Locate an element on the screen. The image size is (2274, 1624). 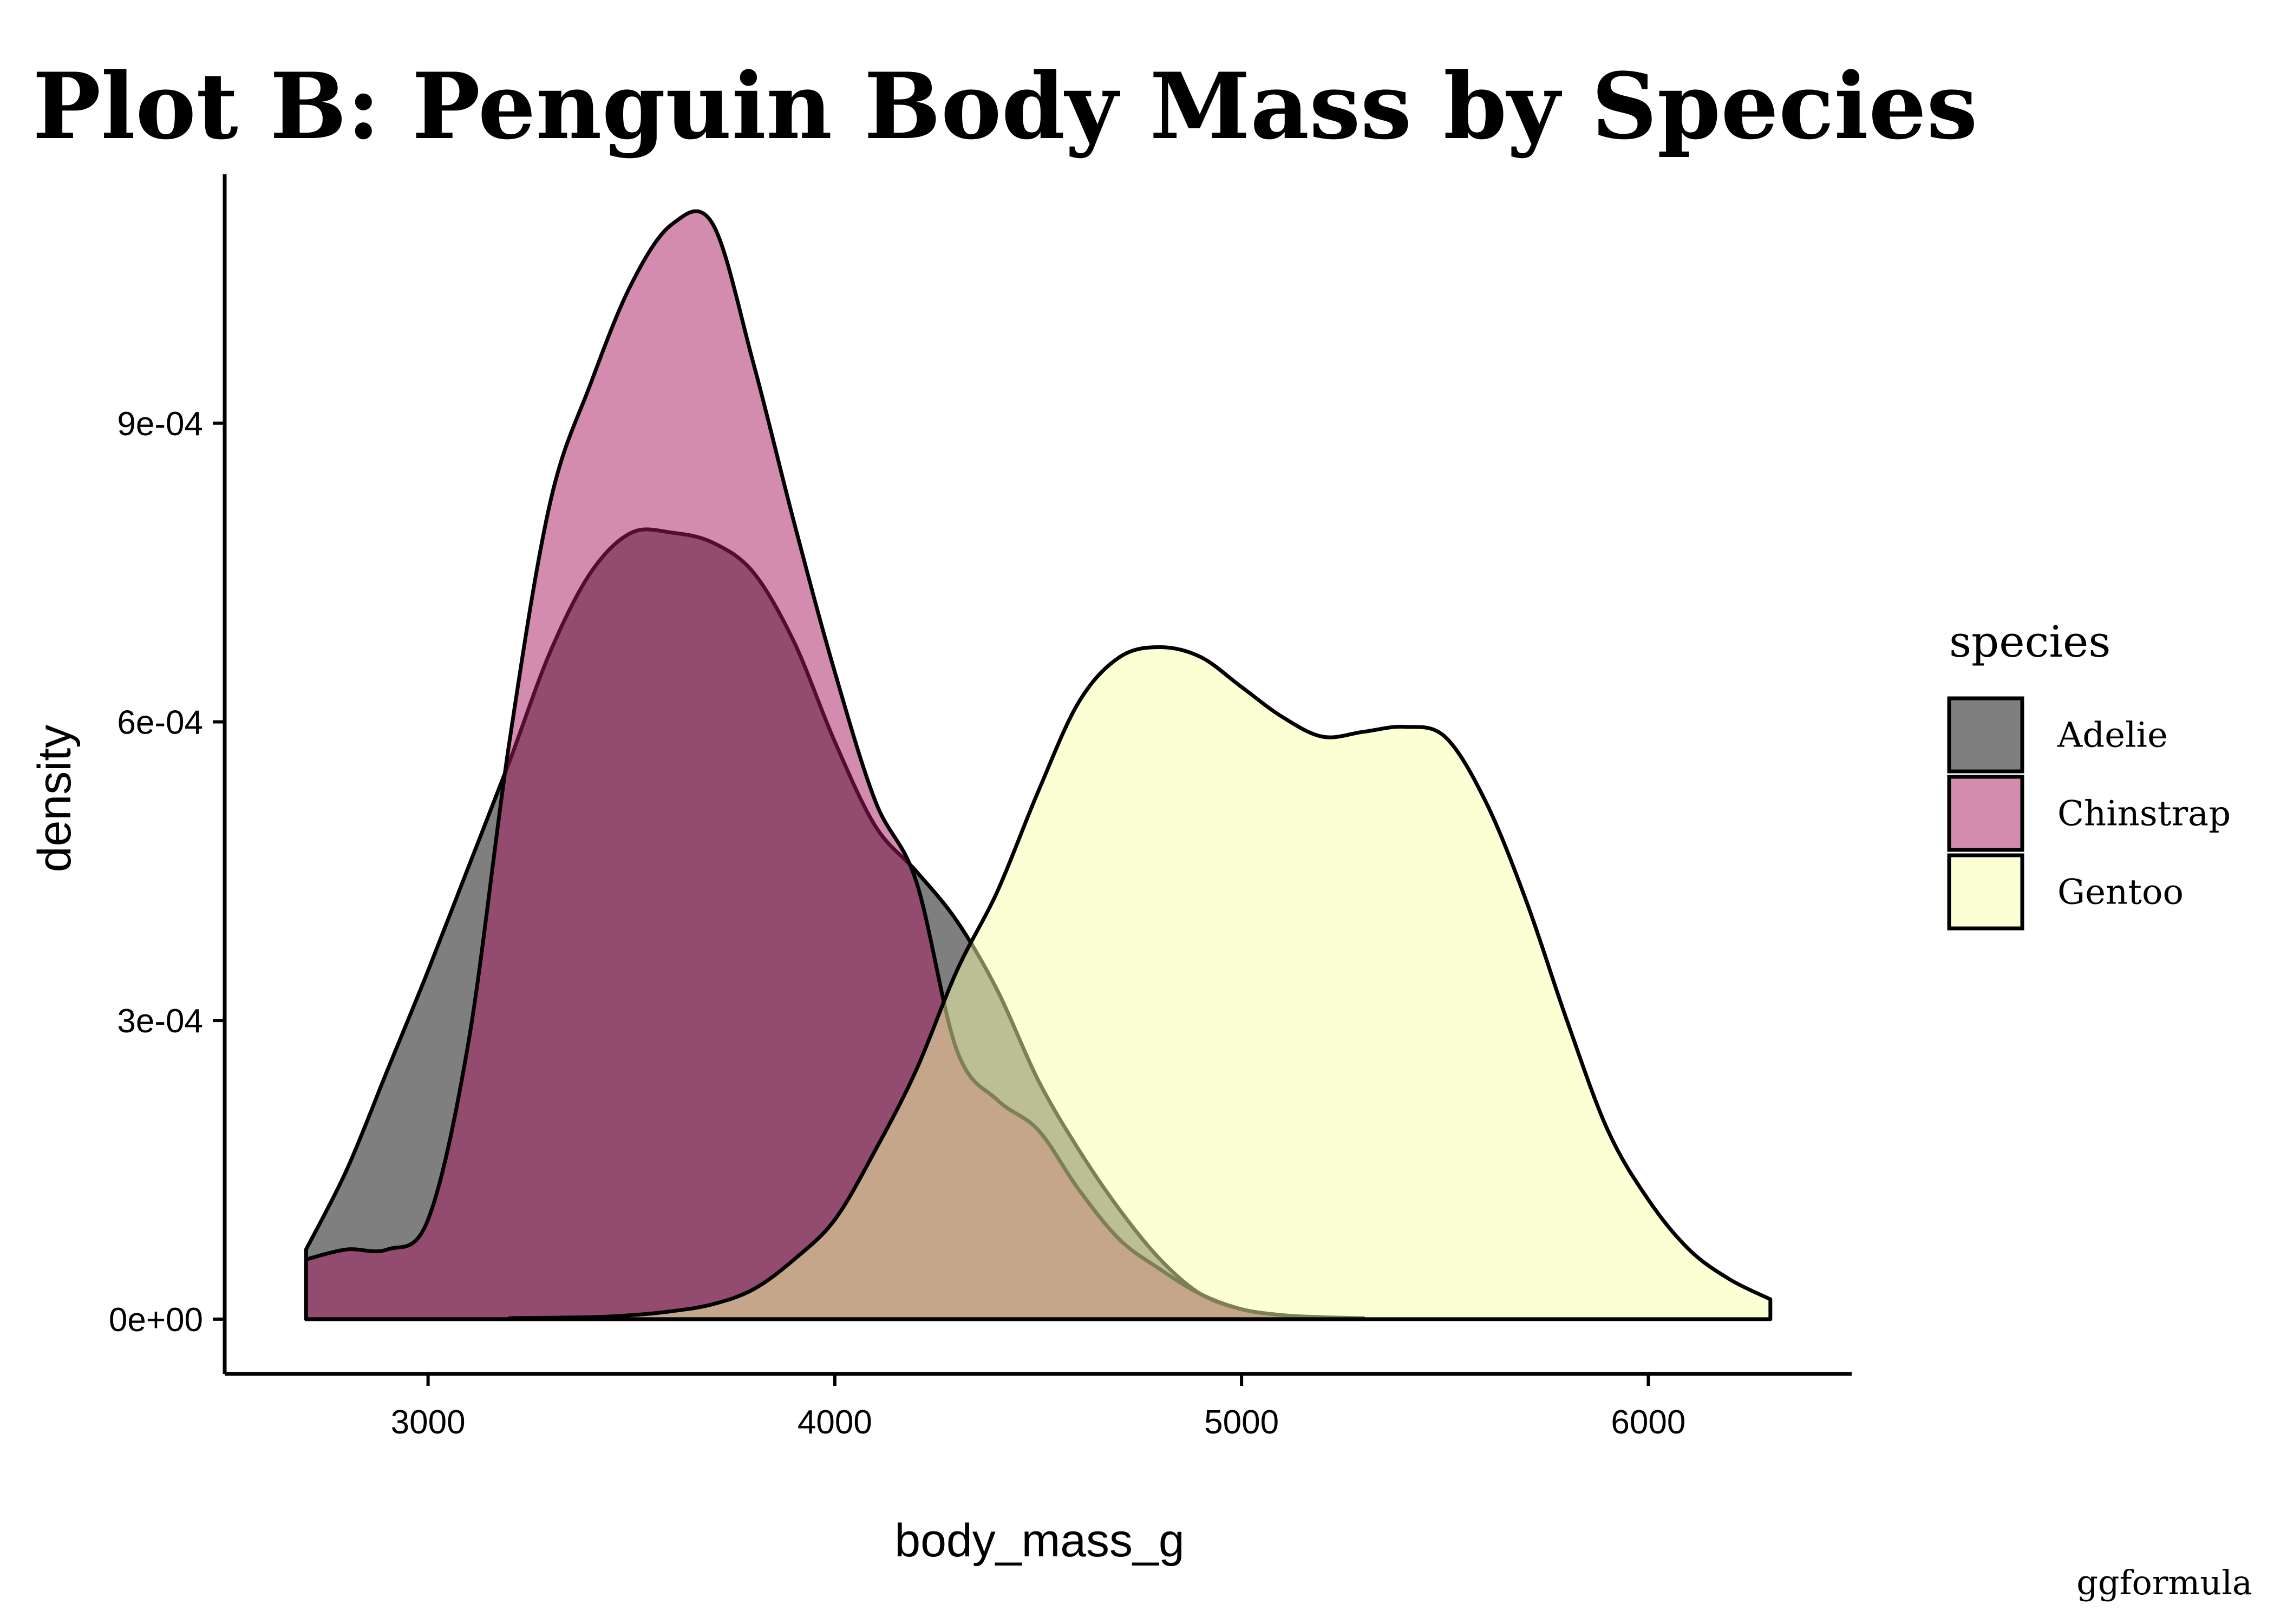
legend-key-gentoo is located at coordinates (1986, 892).